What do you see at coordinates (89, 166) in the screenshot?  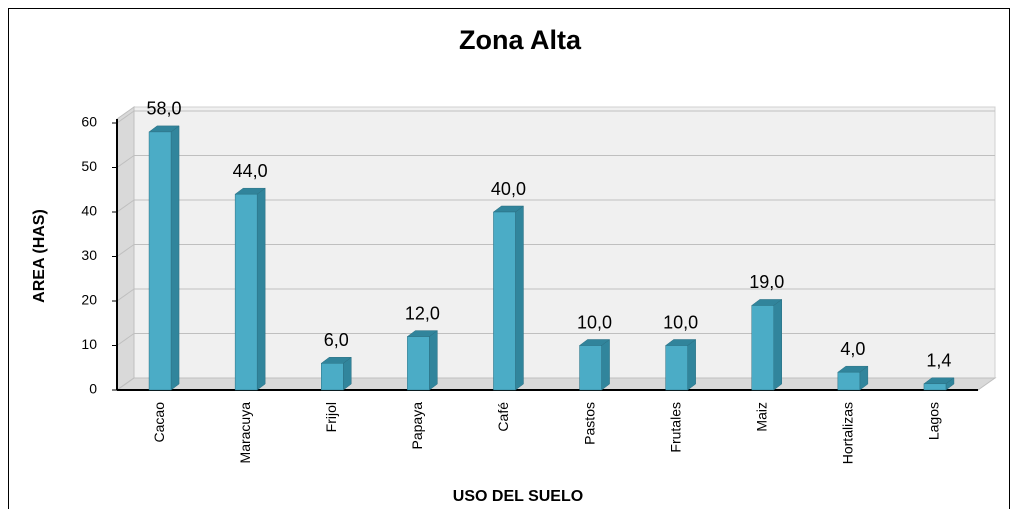 I see `y-tick-label: 50` at bounding box center [89, 166].